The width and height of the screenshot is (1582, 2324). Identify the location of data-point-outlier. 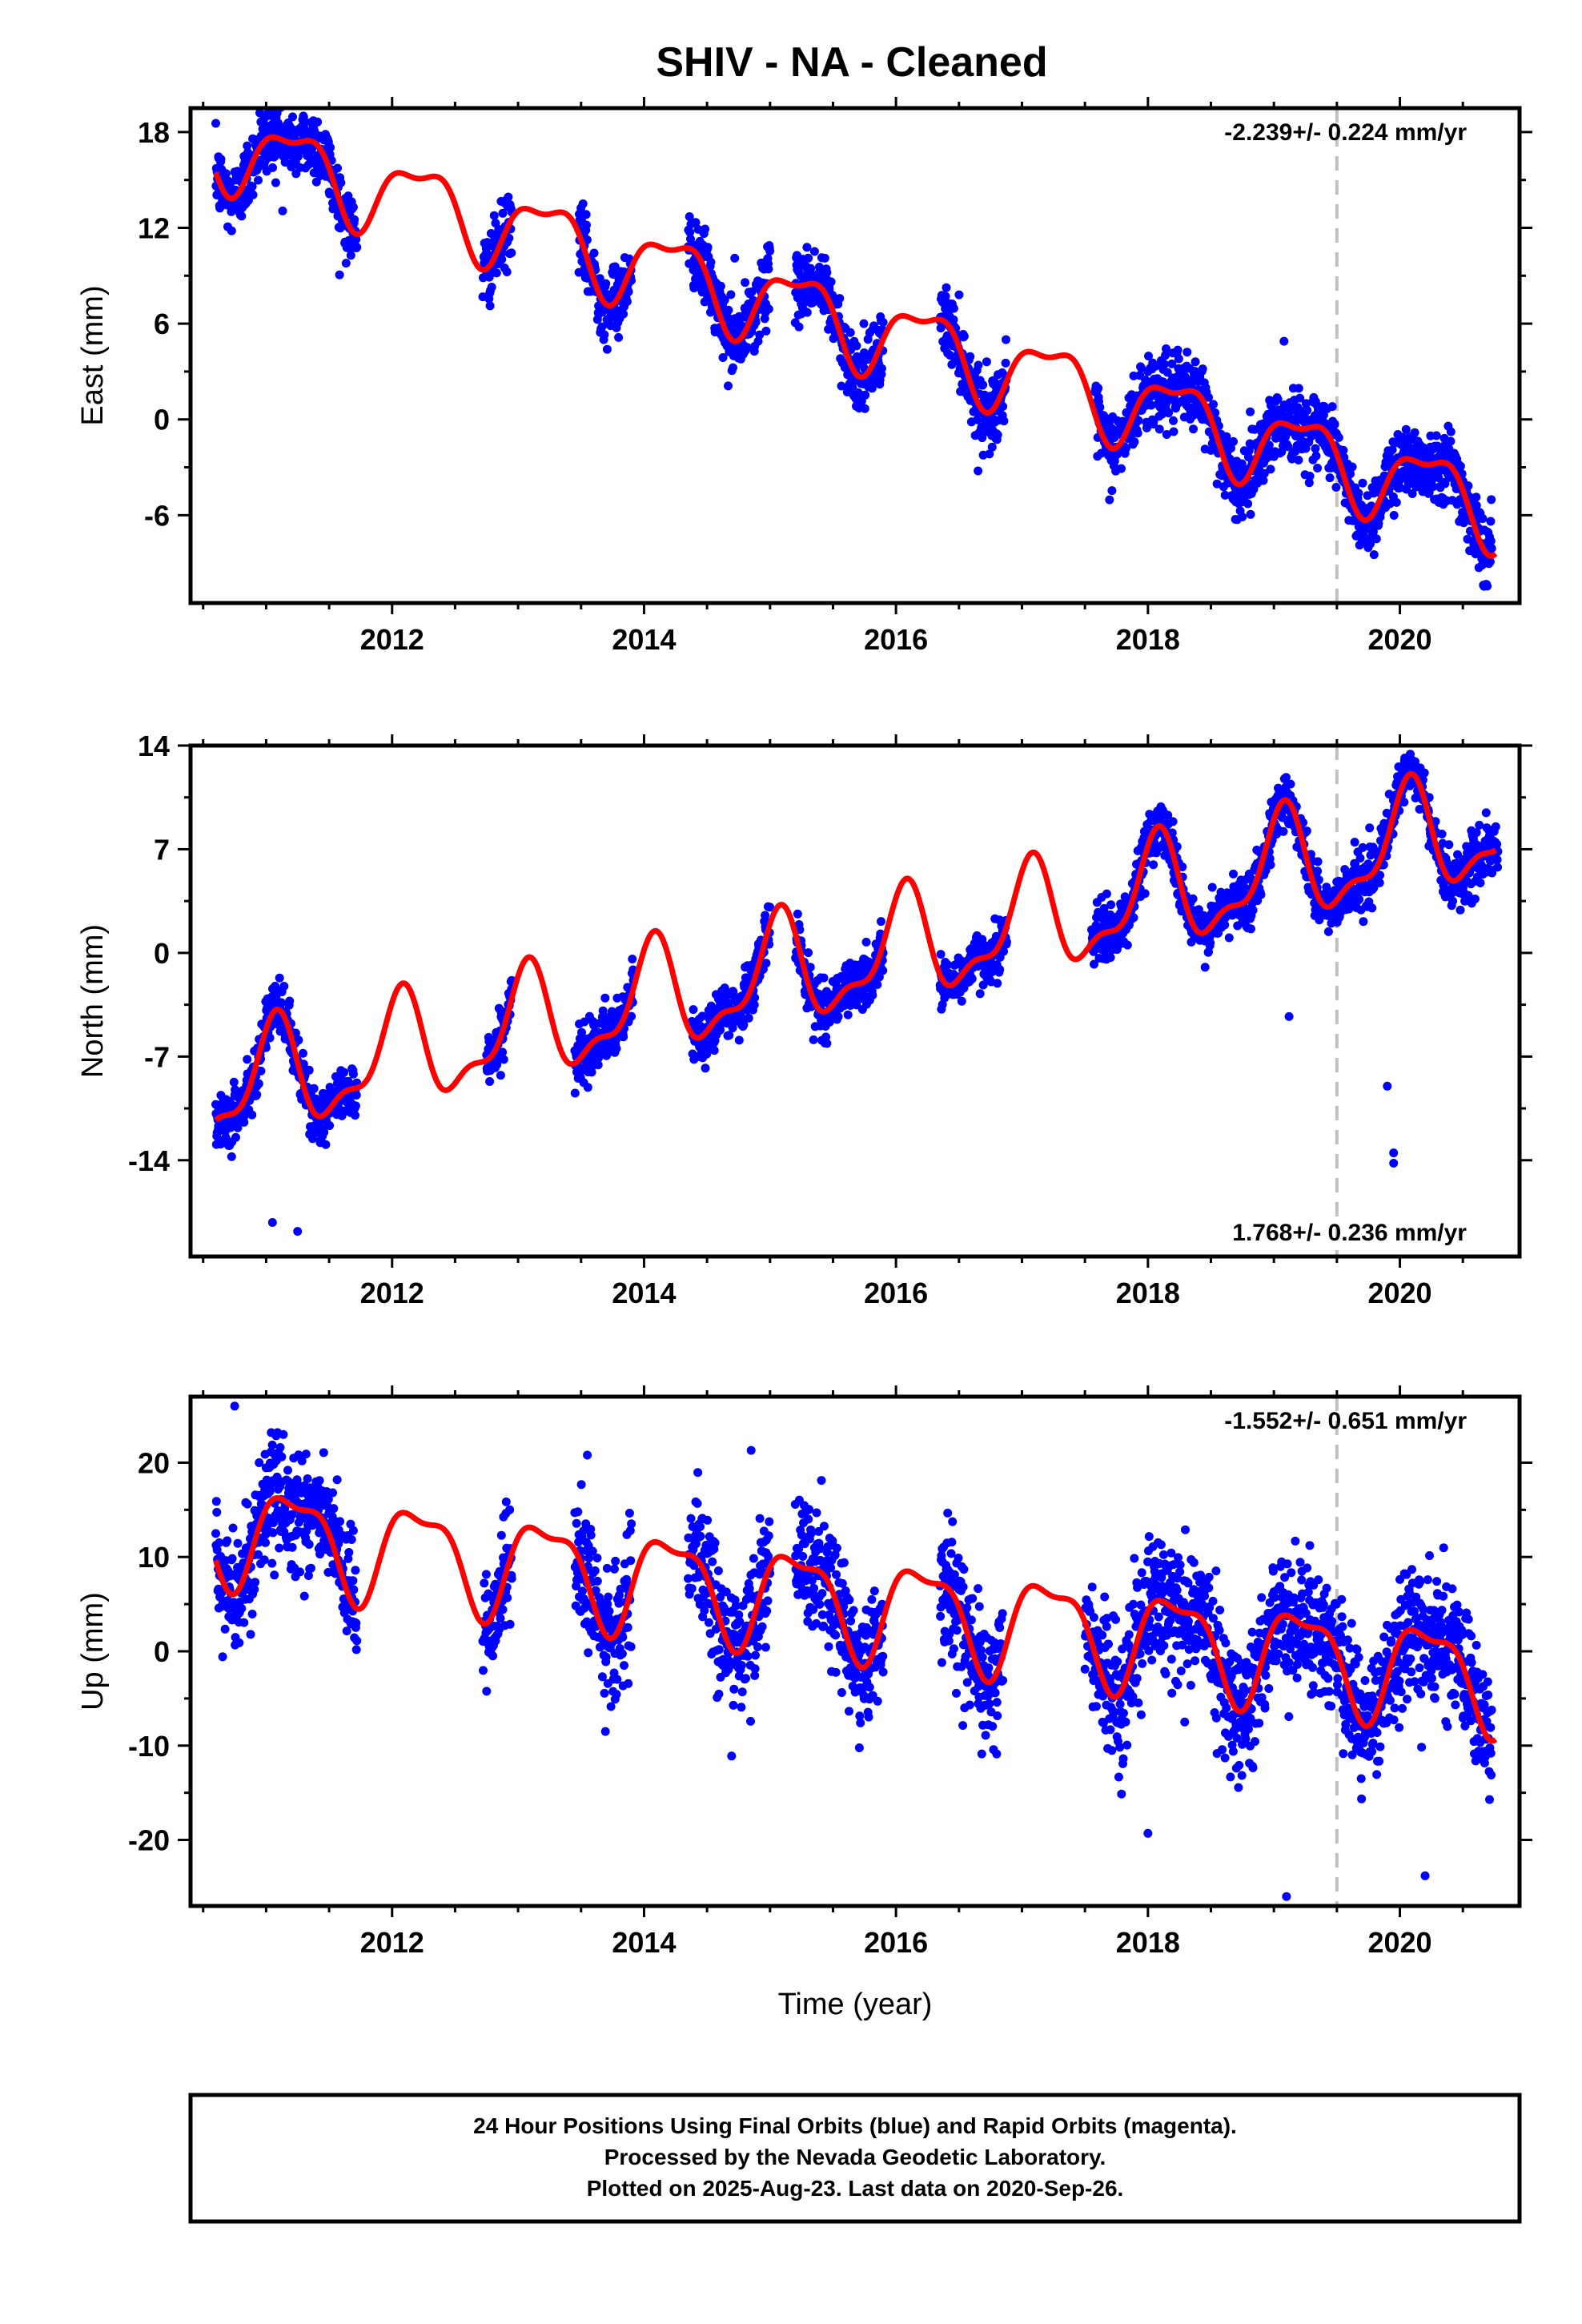
(735, 258).